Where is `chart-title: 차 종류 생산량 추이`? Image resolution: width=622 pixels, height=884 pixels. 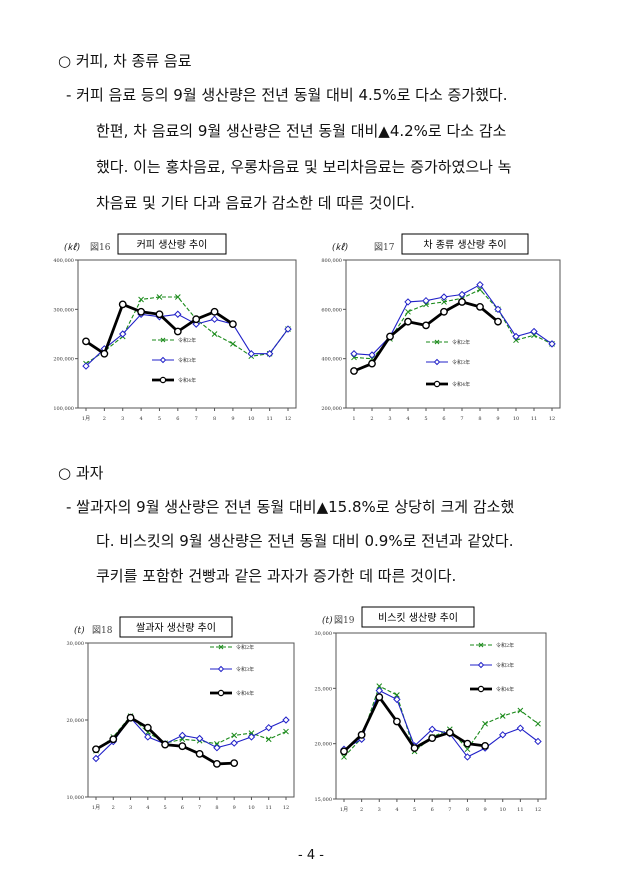 chart-title: 차 종류 생산량 추이 is located at coordinates (464, 245).